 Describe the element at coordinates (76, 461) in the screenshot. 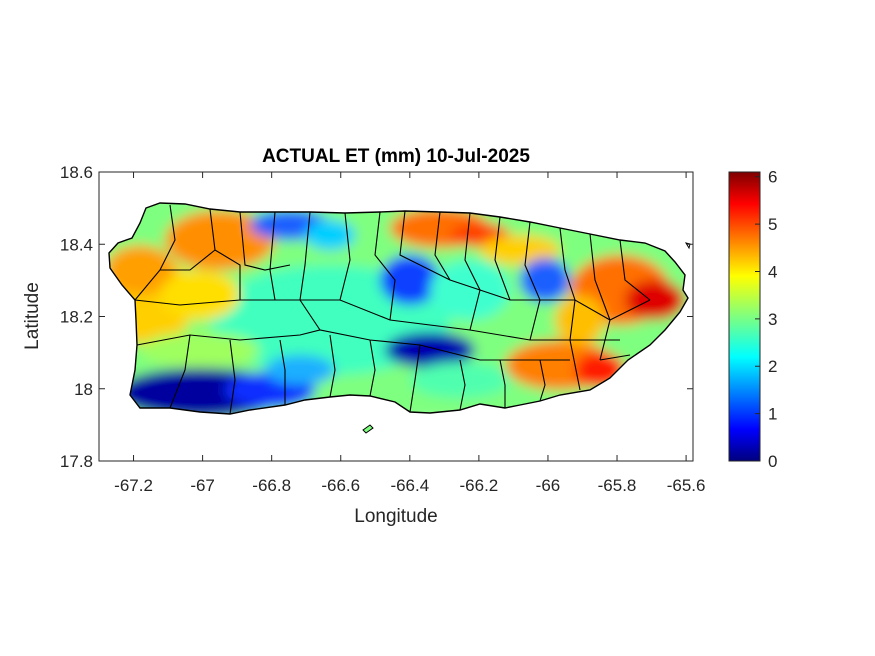

I see `y-tick-label: 17.8` at that location.